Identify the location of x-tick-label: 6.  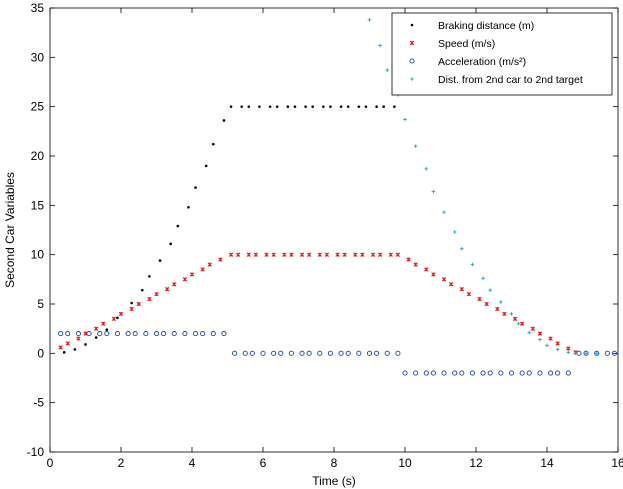
(263, 463).